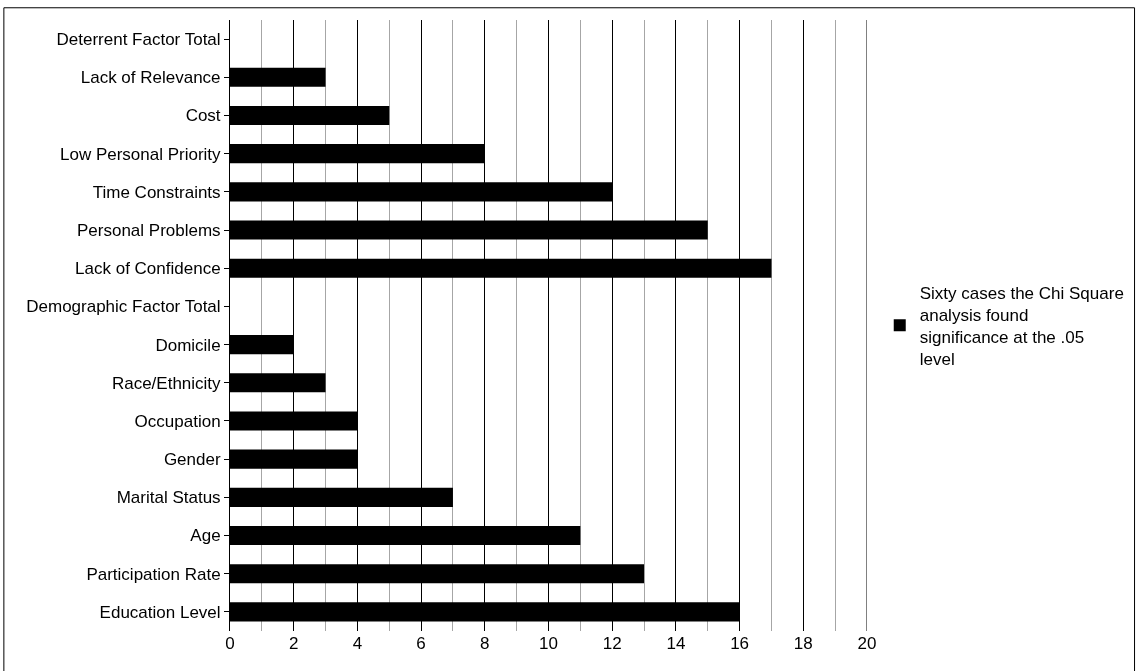 This screenshot has width=1147, height=671. I want to click on y-tick-label: Low Personal Priority, so click(140, 154).